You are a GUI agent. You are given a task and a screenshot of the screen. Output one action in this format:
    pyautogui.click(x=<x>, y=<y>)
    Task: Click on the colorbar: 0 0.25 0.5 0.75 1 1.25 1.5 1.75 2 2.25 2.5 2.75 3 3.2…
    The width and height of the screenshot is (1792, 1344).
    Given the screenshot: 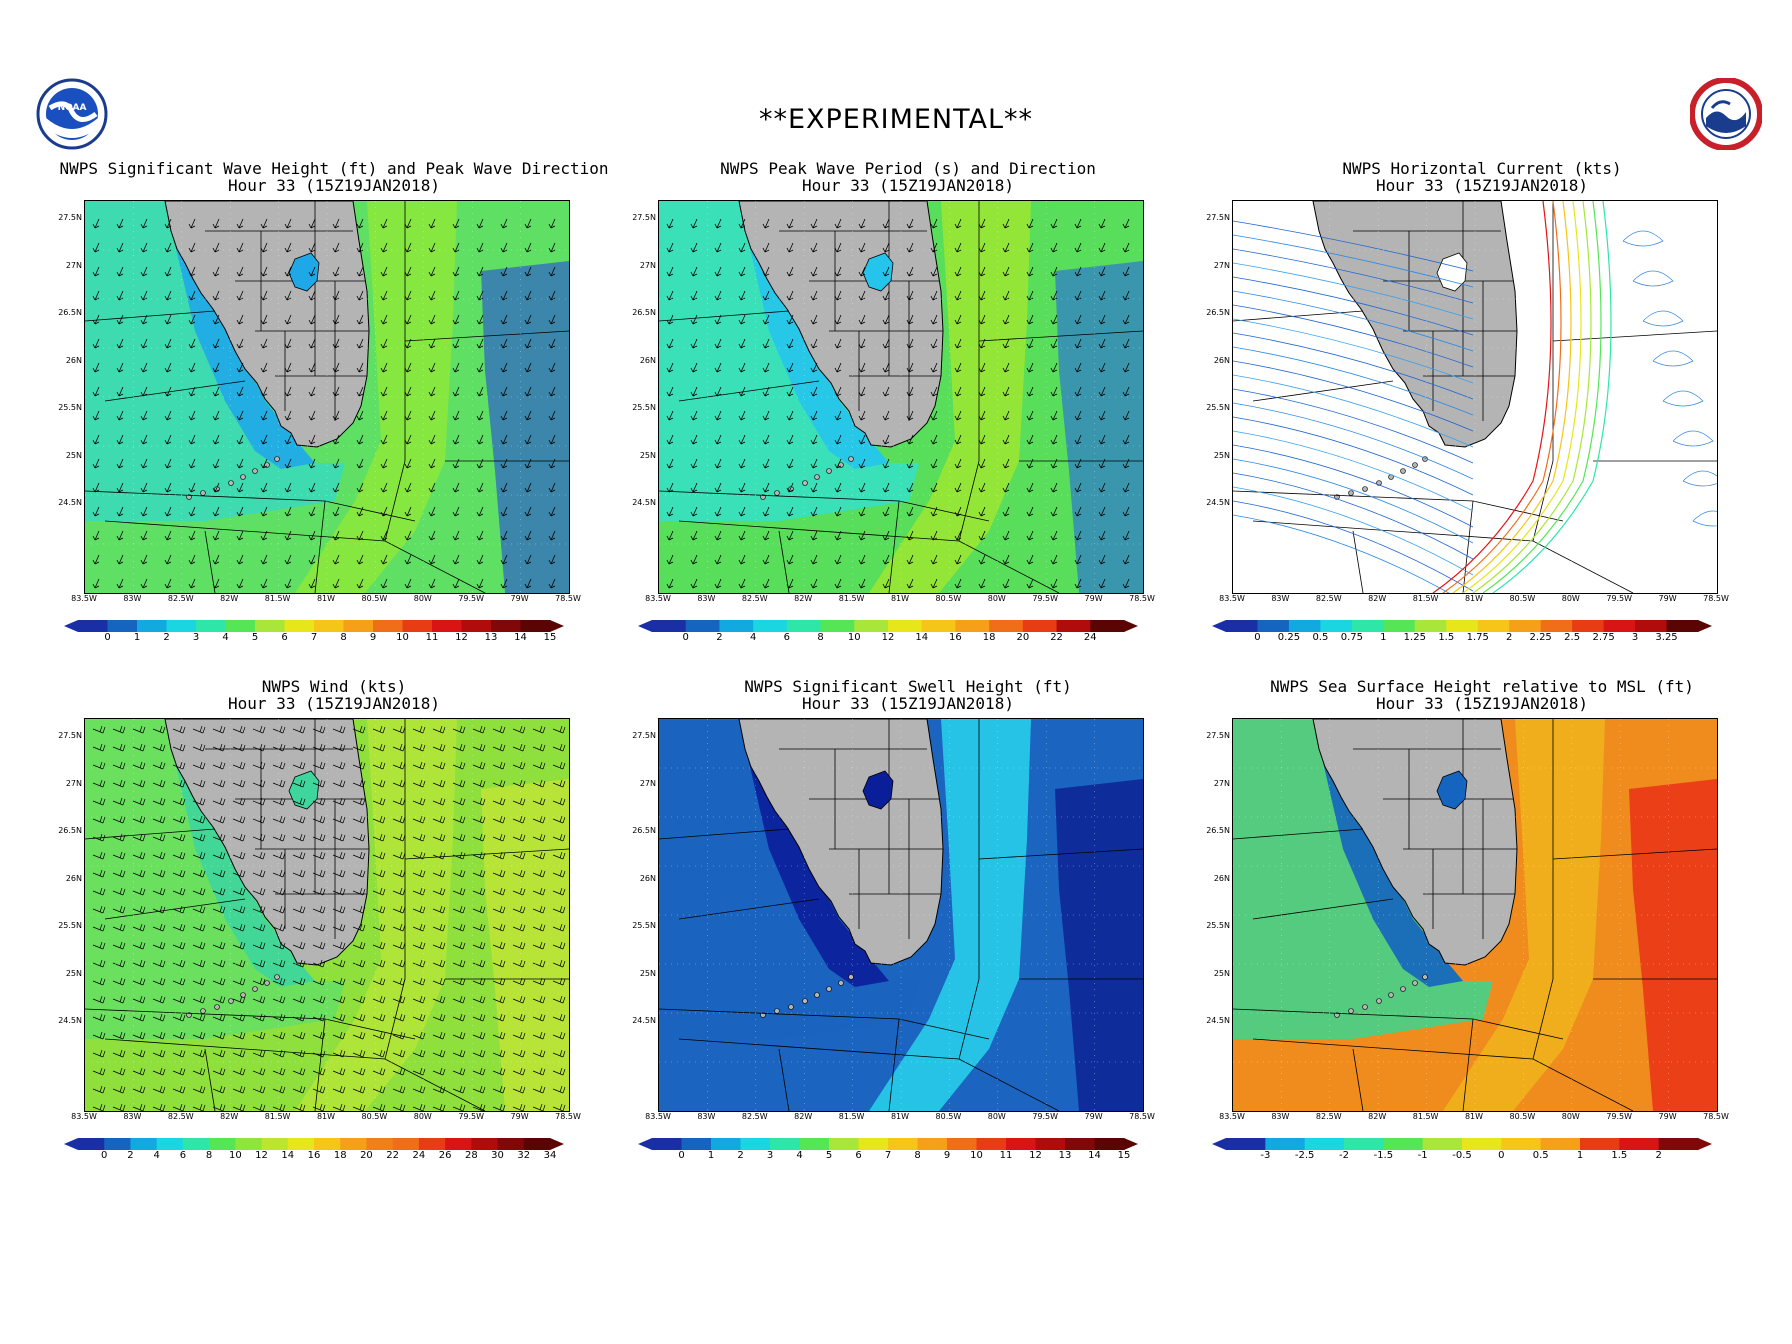 What is the action you would take?
    pyautogui.click(x=1462, y=635)
    